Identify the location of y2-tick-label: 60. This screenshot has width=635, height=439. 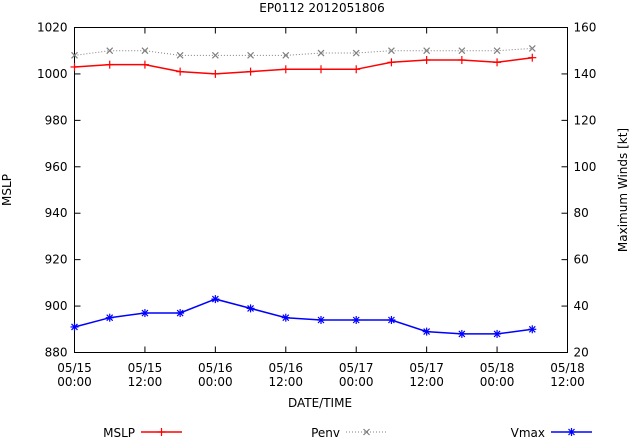
(581, 260).